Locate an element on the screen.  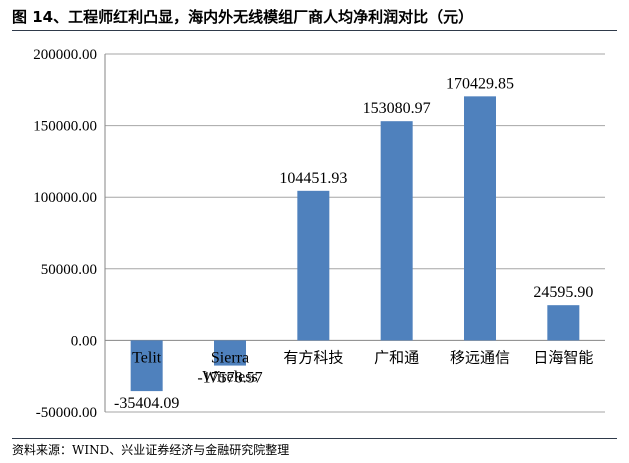
data-label: -17578.57 is located at coordinates (229, 378).